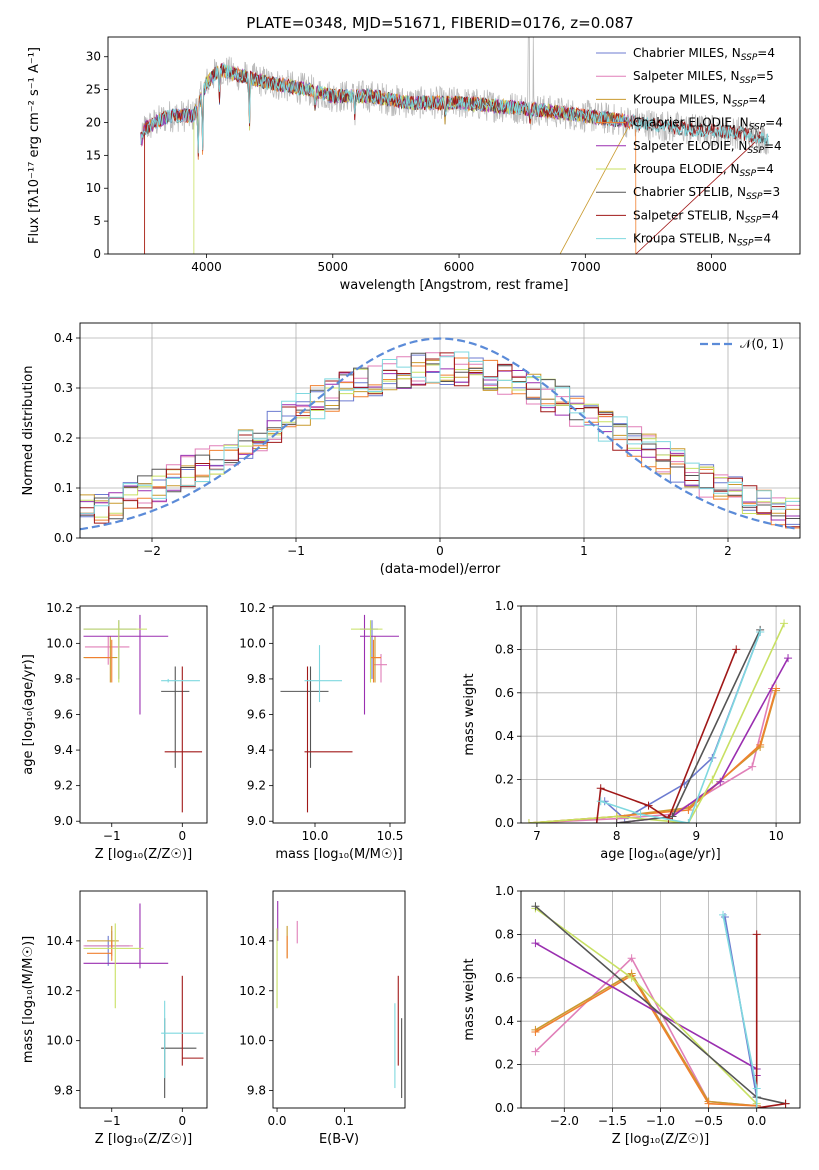  What do you see at coordinates (686, 169) in the screenshot?
I see `legend-entry-name: Kroupa ELODIE, N` at bounding box center [686, 169].